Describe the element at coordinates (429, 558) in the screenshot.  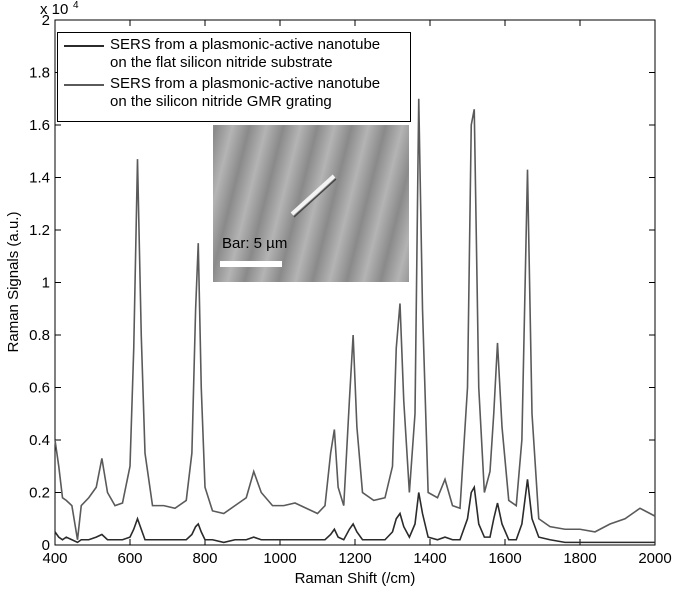
I see `x-tick-label: 1400` at that location.